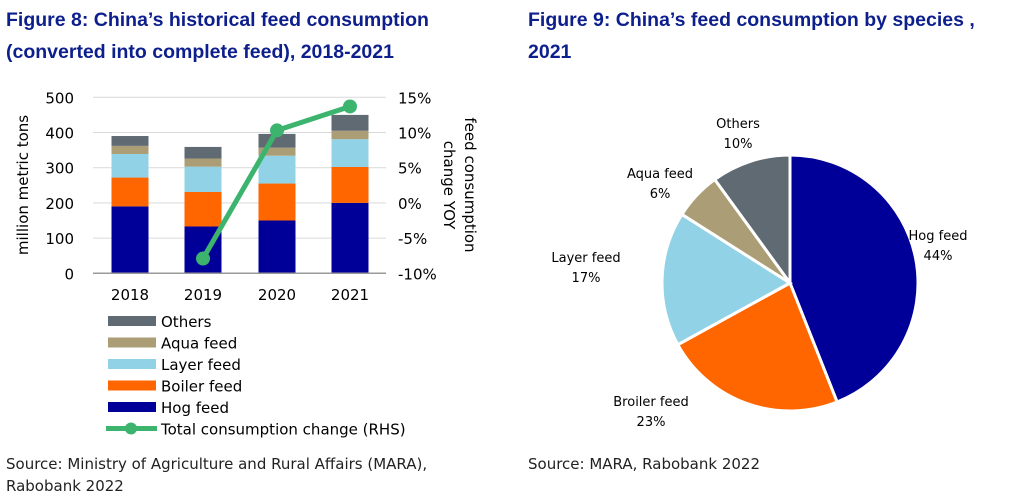 This screenshot has width=1024, height=500. I want to click on x-tick-label: 2018, so click(130, 295).